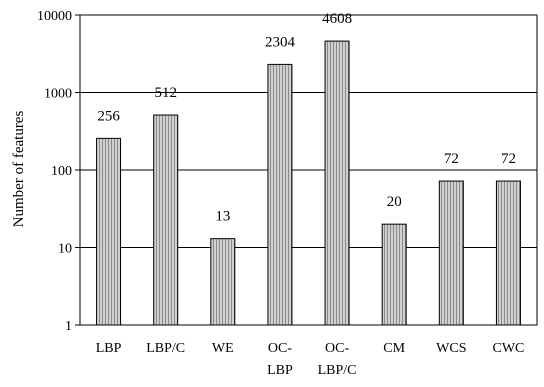 The image size is (544, 387). Describe the element at coordinates (58, 94) in the screenshot. I see `y-tick-label: 1000` at that location.